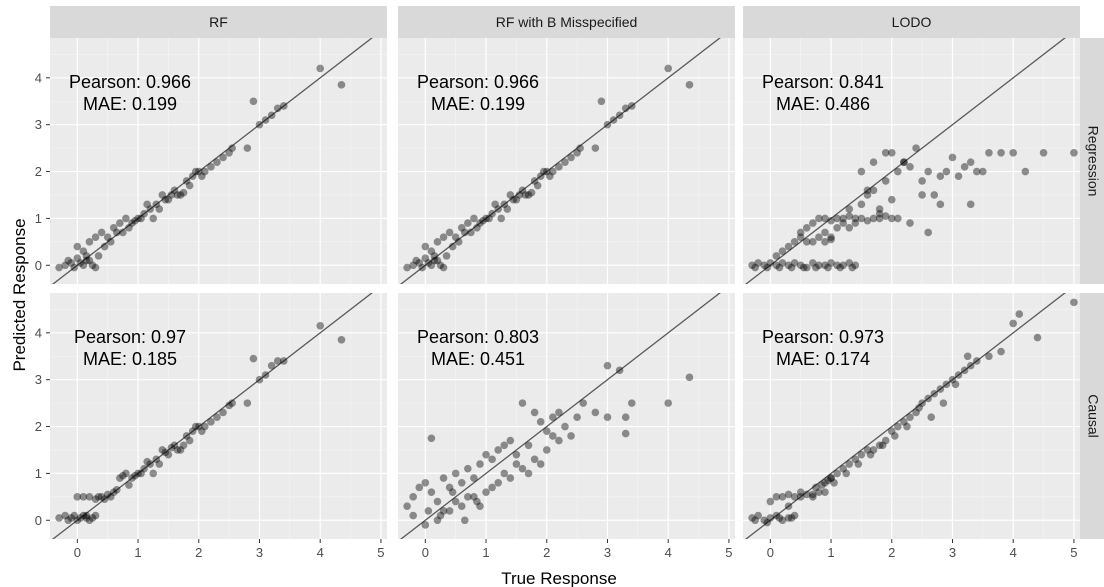  I want to click on facet-column-label: RF, so click(218, 22).